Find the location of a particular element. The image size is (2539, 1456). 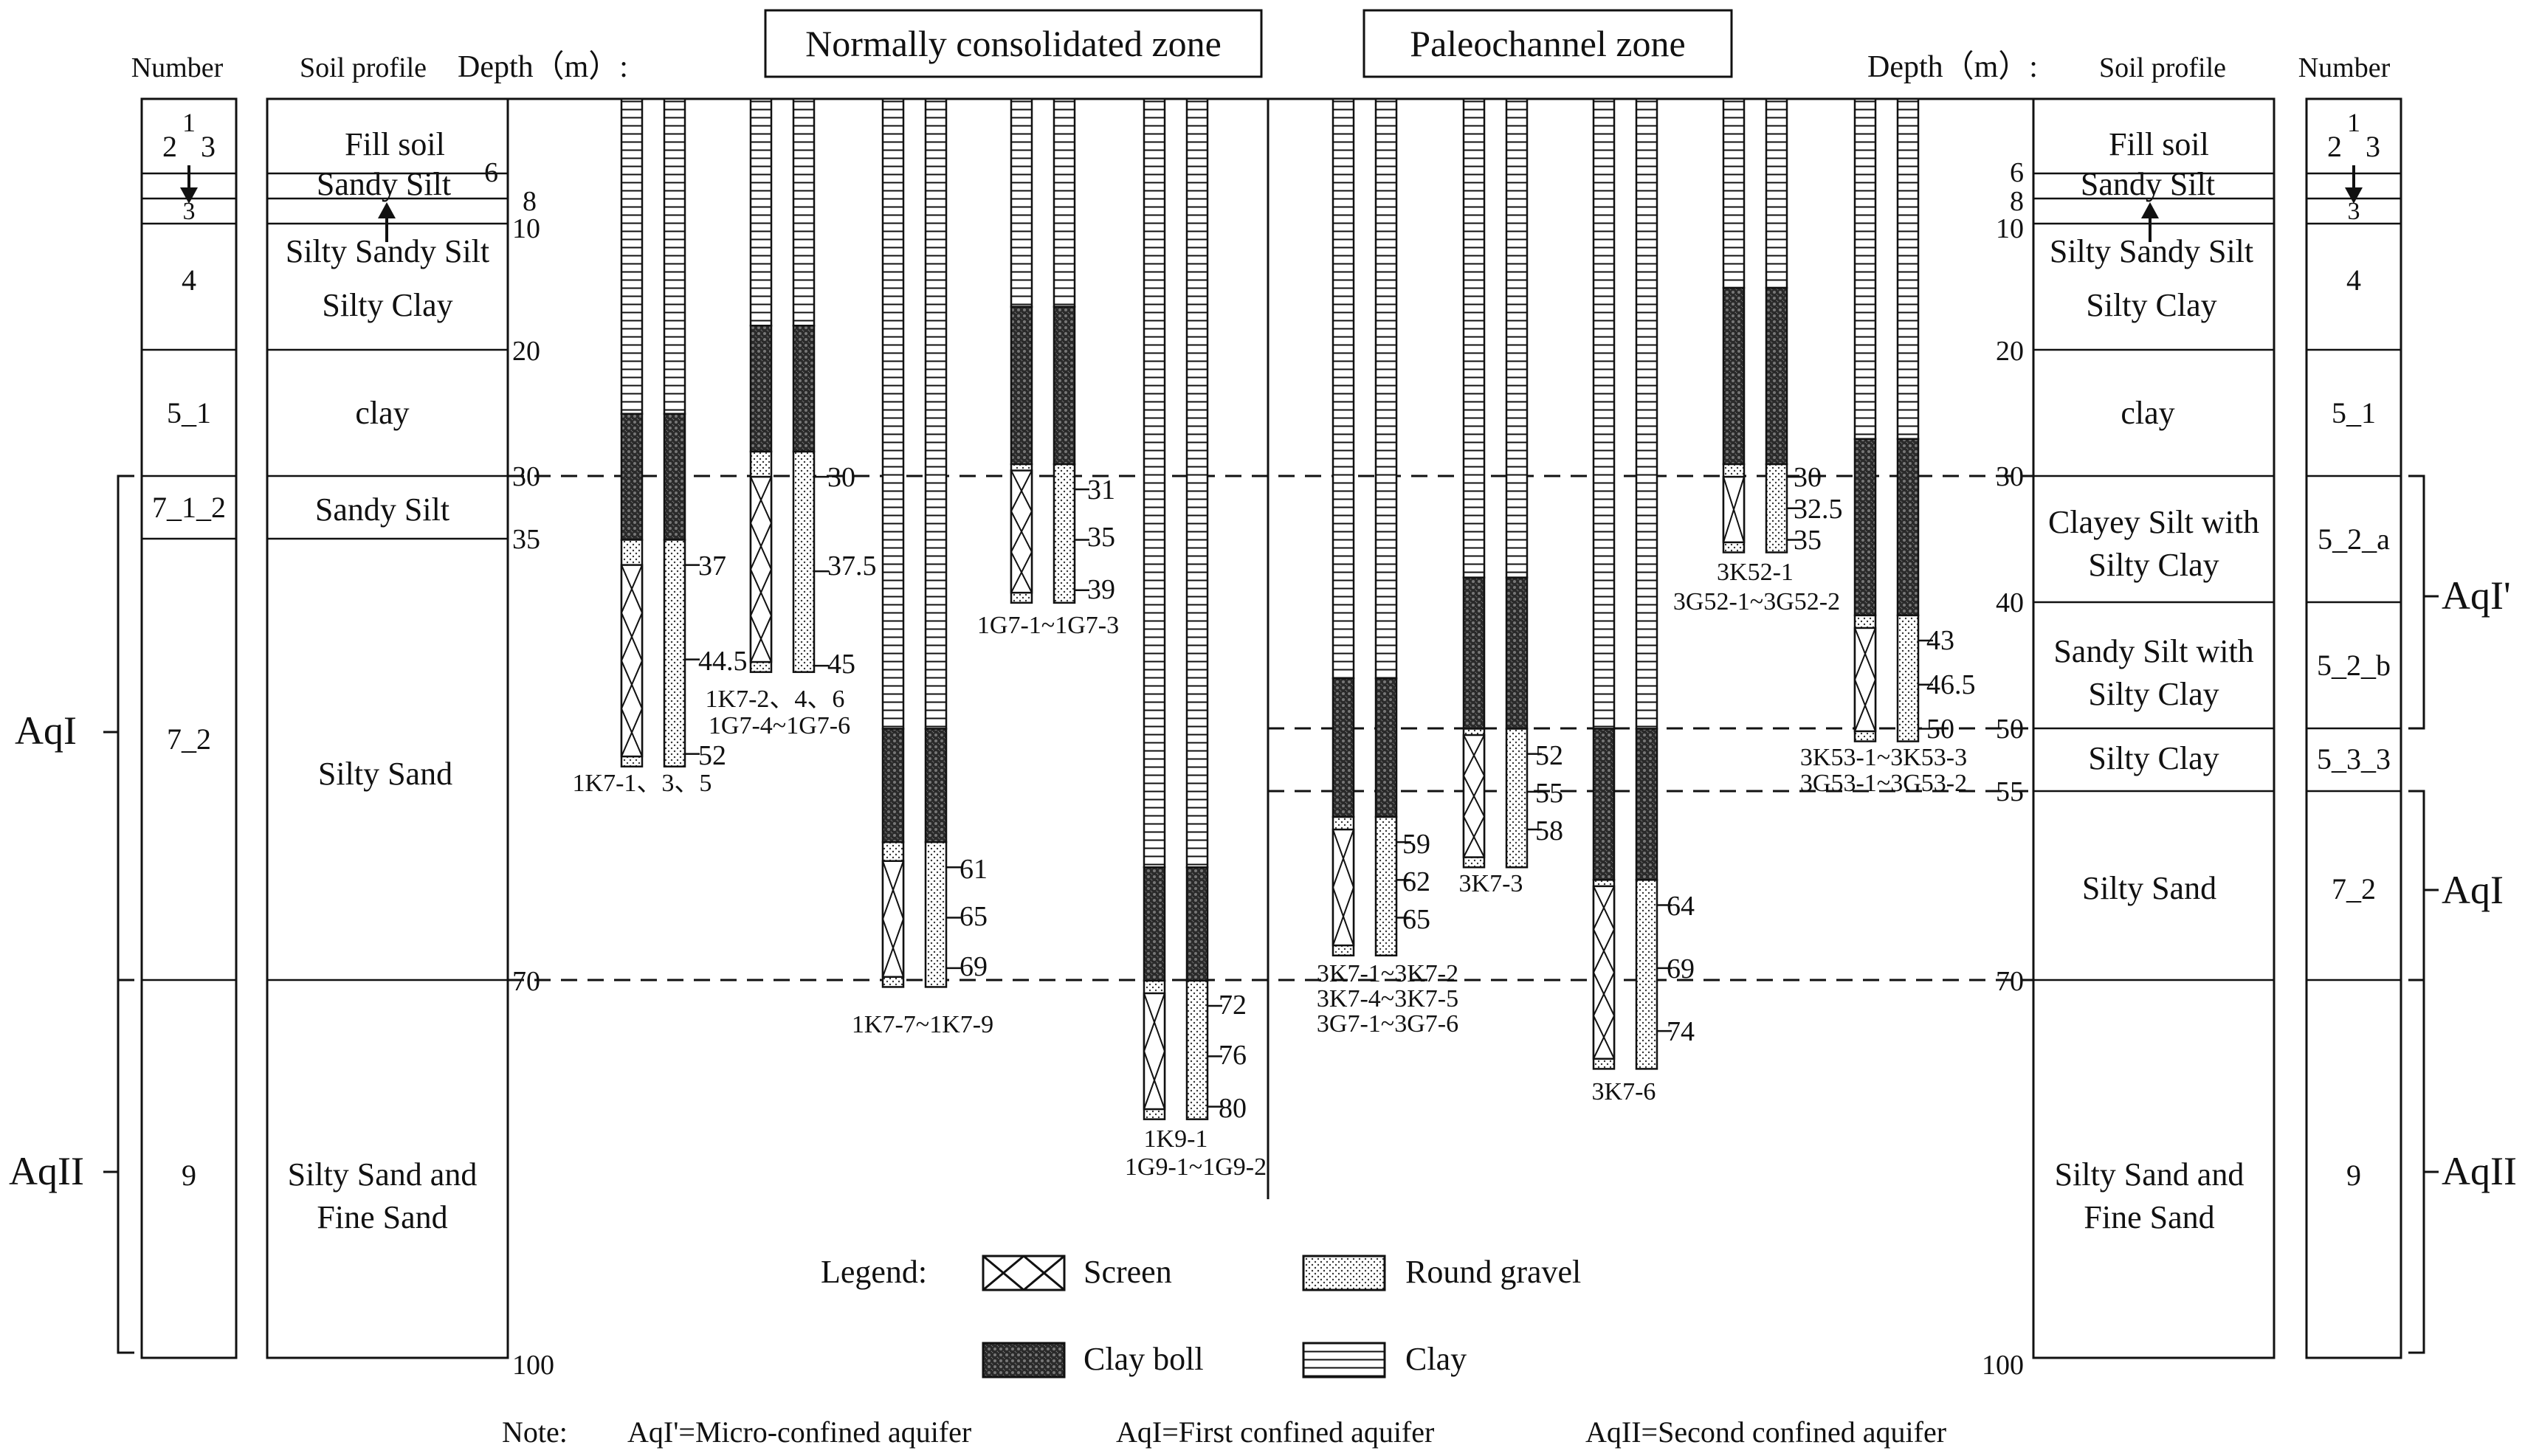

well-label-1k7-2: 1K7-2、4、6 is located at coordinates (775, 699).